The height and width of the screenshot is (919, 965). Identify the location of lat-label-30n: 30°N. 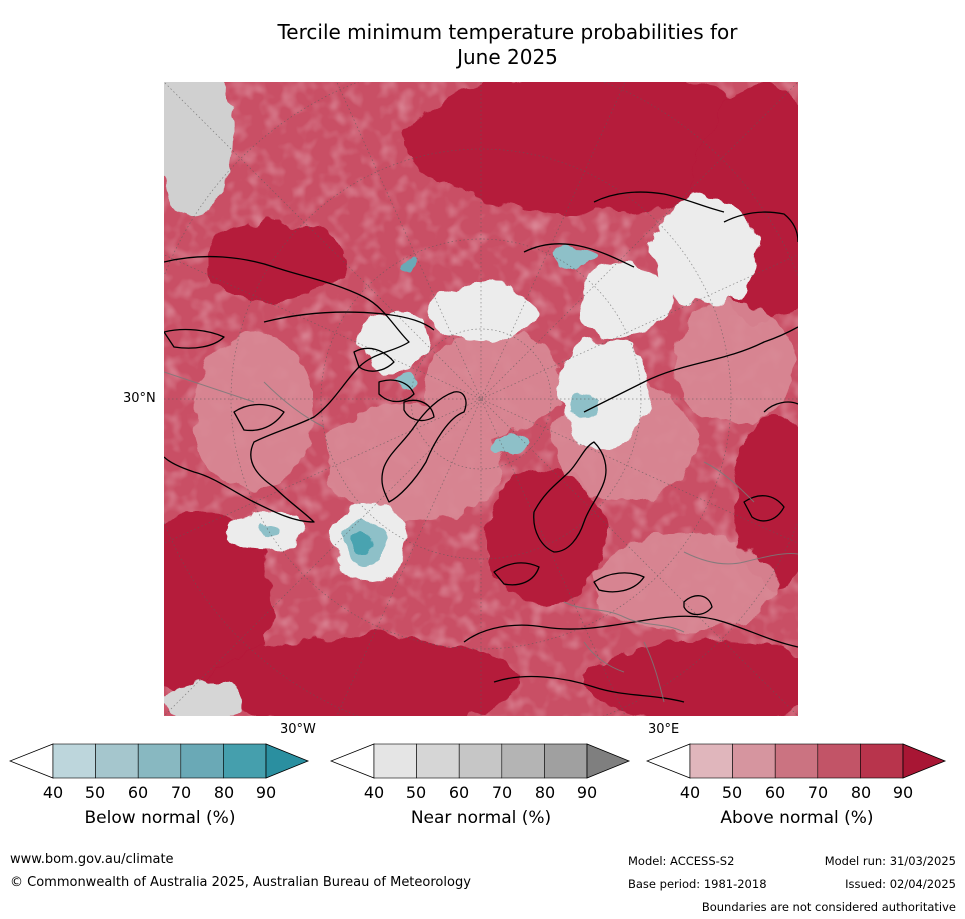
(139, 398).